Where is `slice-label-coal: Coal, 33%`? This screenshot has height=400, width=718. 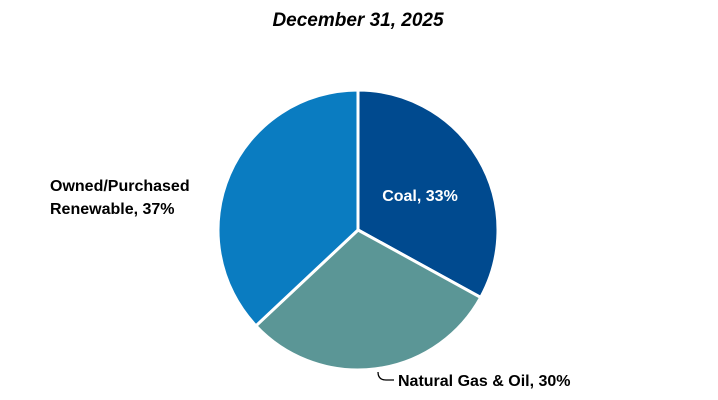 slice-label-coal: Coal, 33% is located at coordinates (420, 196).